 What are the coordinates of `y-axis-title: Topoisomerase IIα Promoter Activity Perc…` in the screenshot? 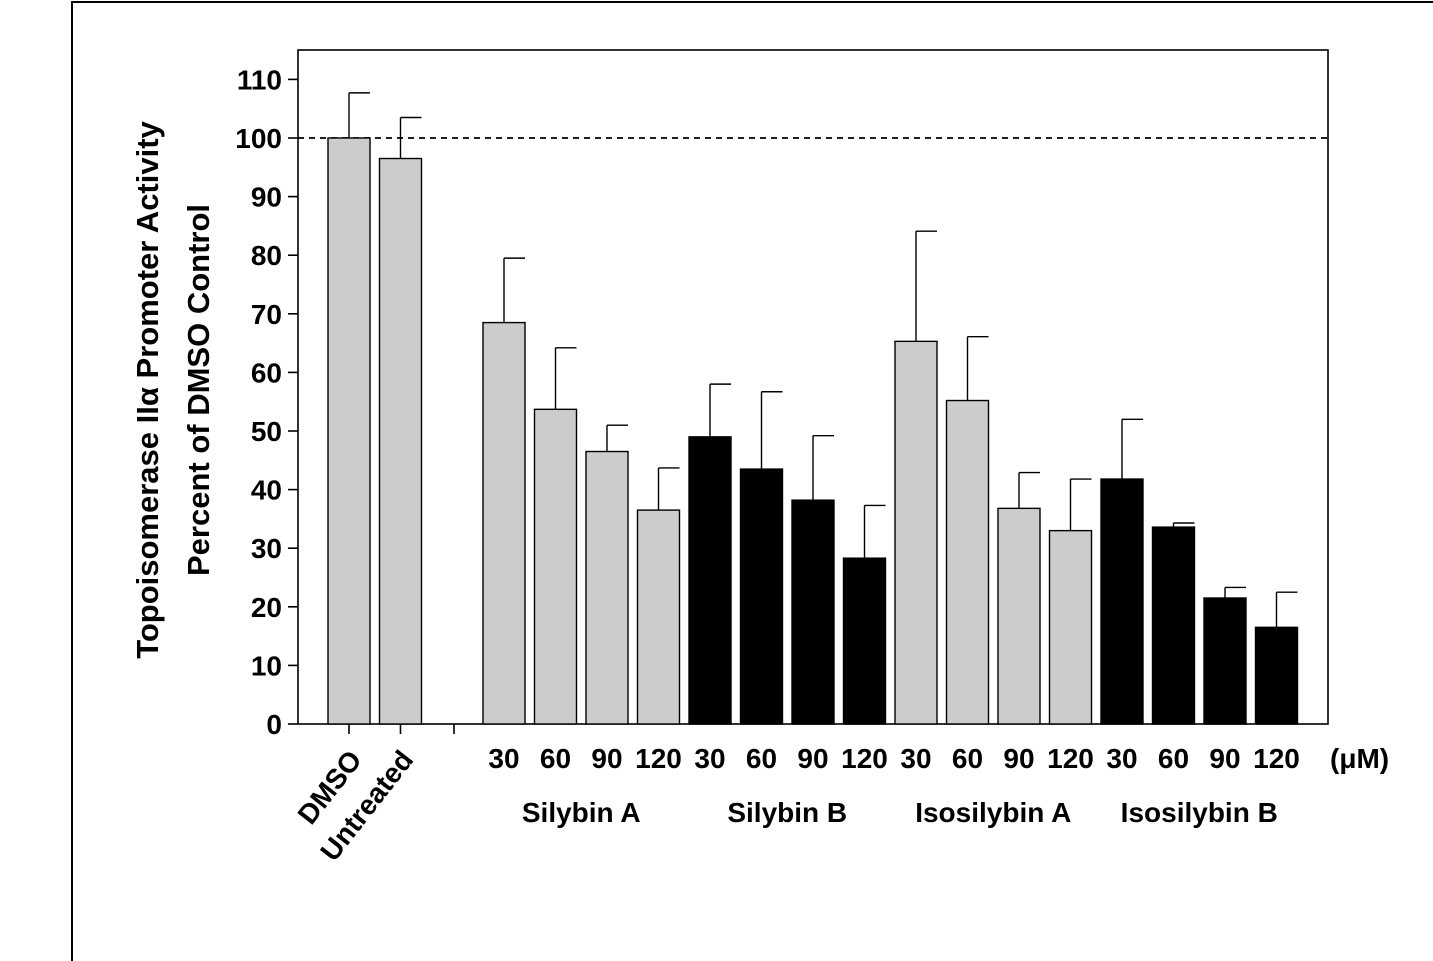 It's located at (173, 389).